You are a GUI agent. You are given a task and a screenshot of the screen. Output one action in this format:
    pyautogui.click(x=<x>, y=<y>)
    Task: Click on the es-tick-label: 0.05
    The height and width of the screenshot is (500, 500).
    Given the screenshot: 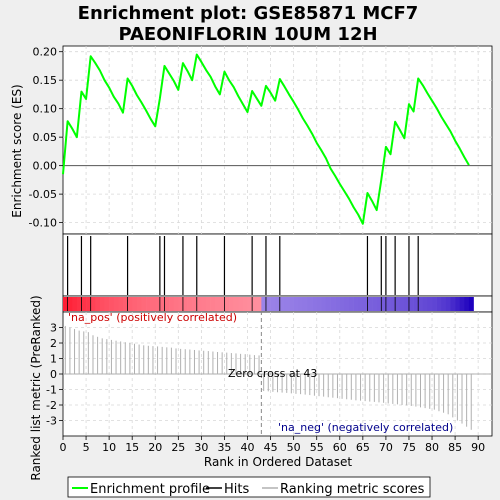 What is the action you would take?
    pyautogui.click(x=45, y=137)
    